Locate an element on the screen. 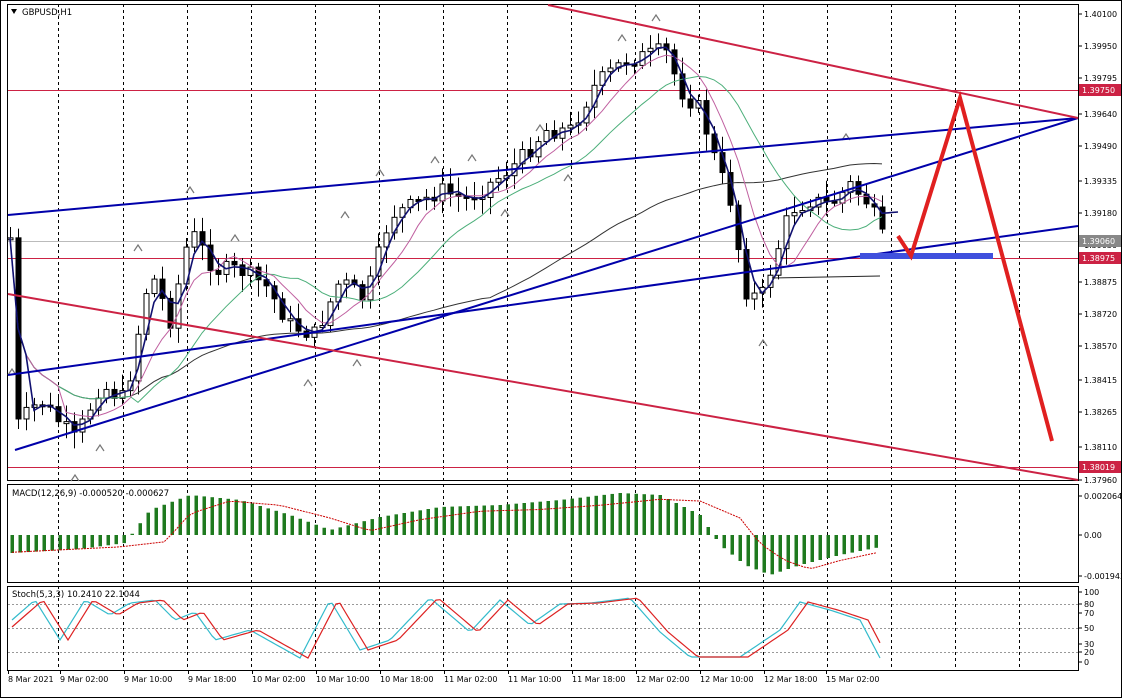  macd-label: MACD(12,26,9) -0.000520 -0.000627 is located at coordinates (90, 494).